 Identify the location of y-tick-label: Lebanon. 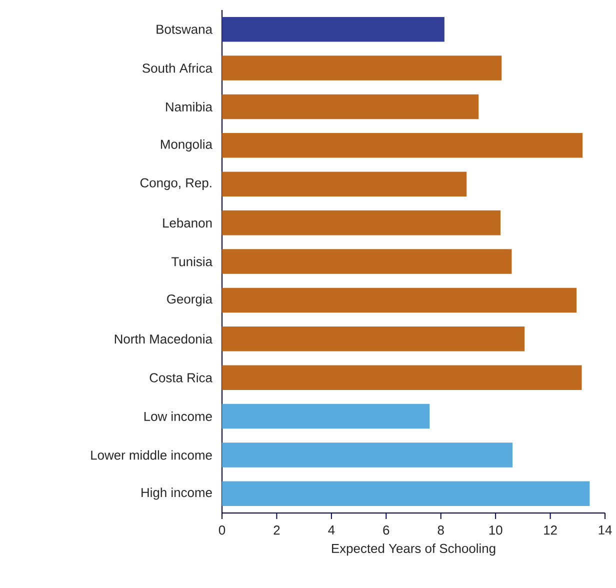
(187, 223).